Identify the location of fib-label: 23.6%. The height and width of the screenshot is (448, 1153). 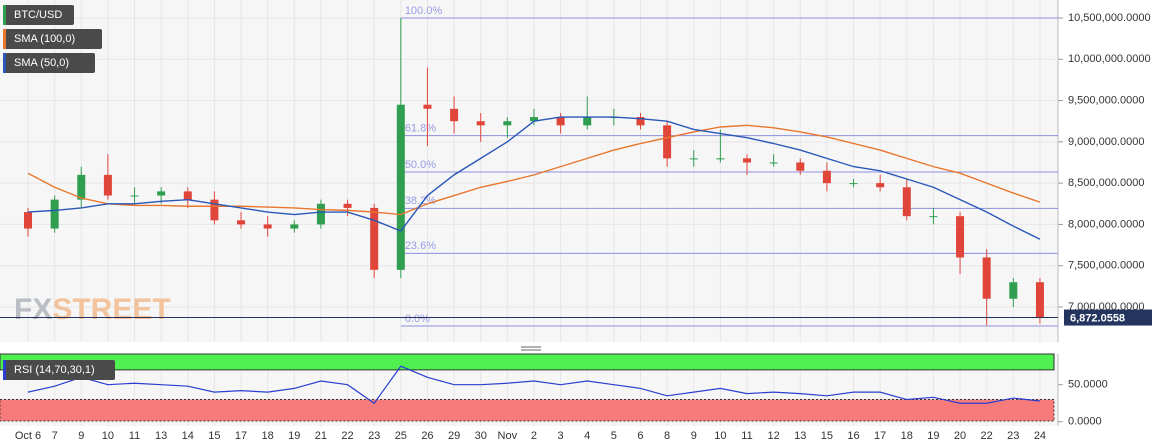
(420, 246).